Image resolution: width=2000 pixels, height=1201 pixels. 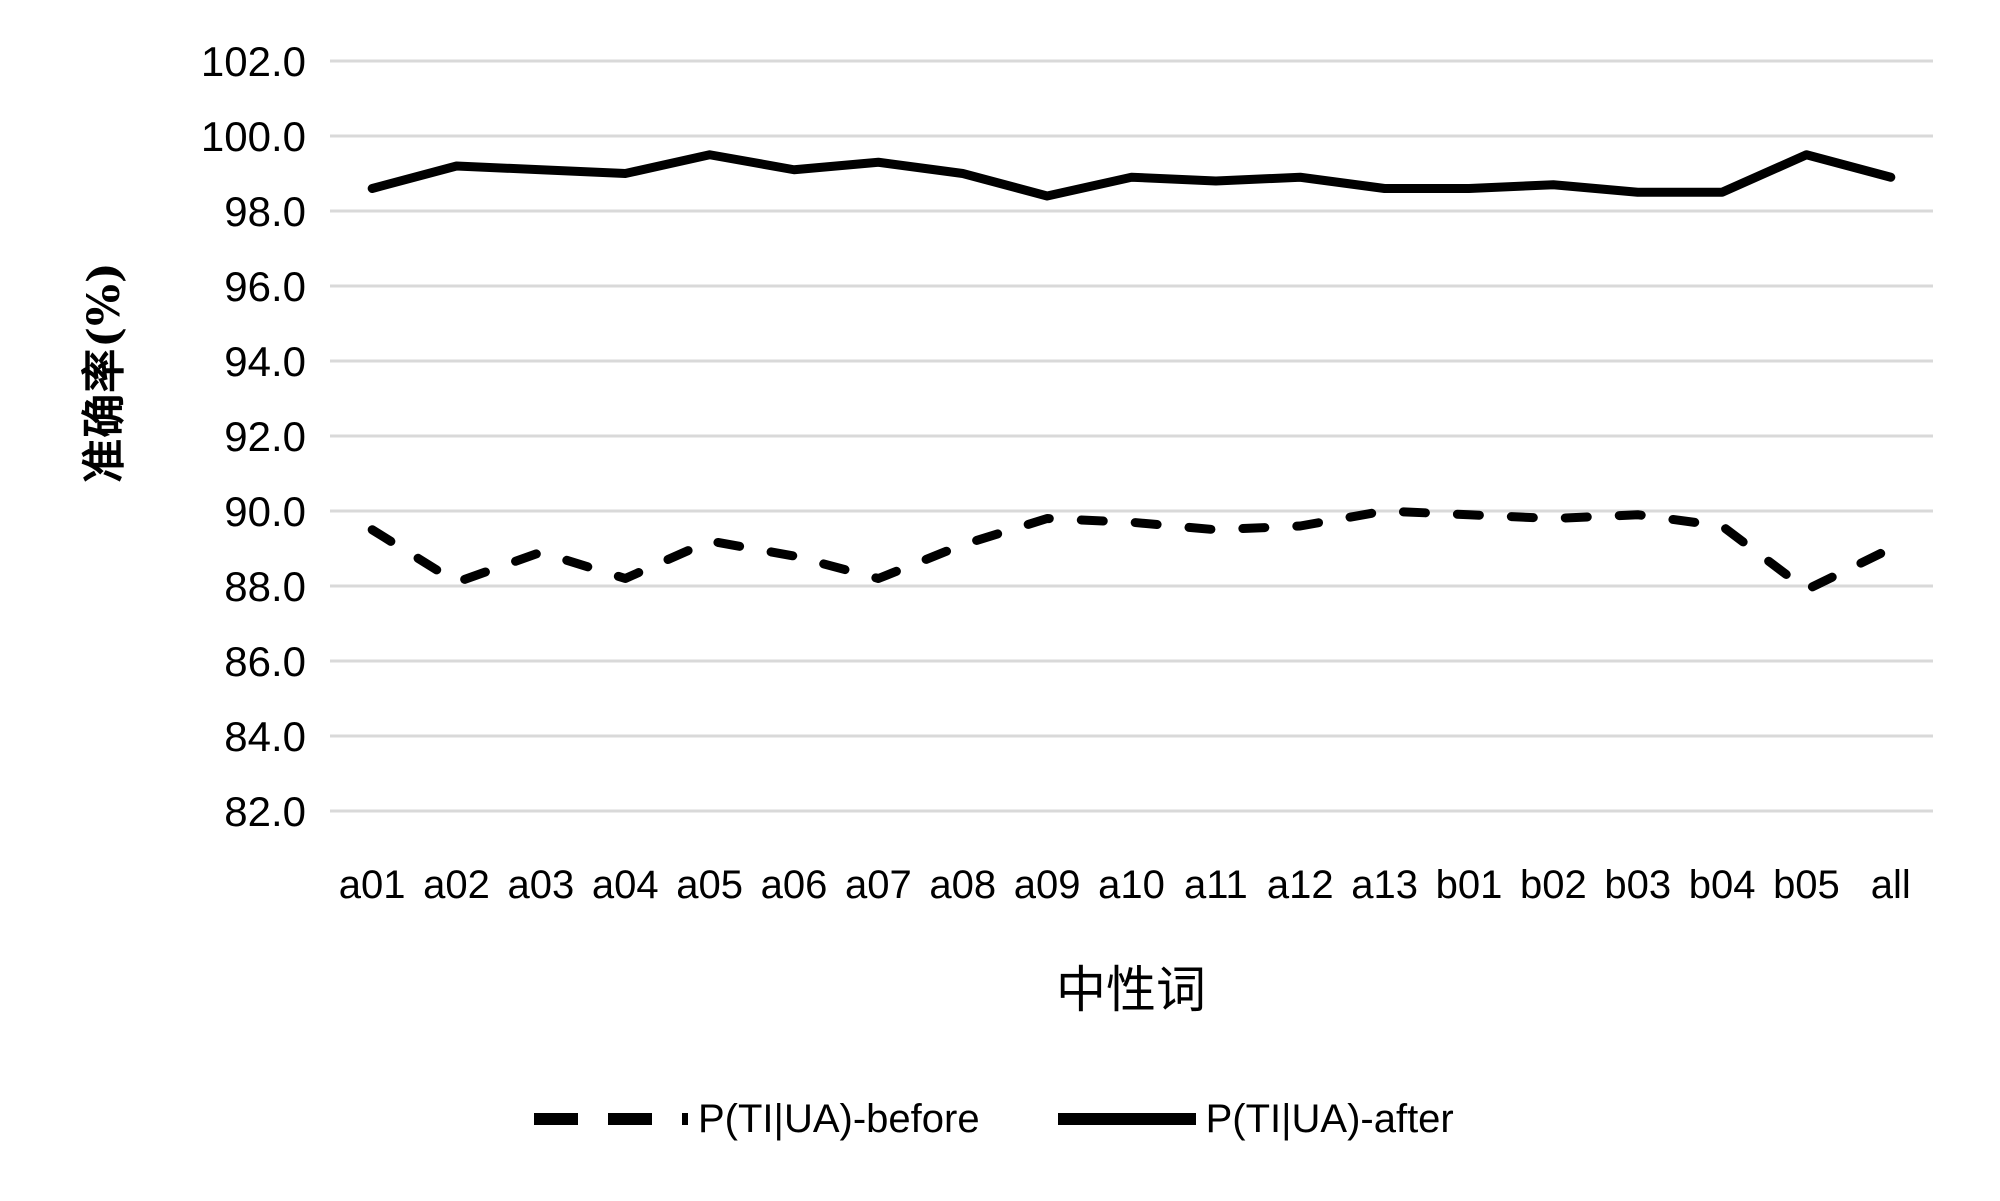 What do you see at coordinates (104, 372) in the screenshot?
I see `y-axis-title: 准确率(%)` at bounding box center [104, 372].